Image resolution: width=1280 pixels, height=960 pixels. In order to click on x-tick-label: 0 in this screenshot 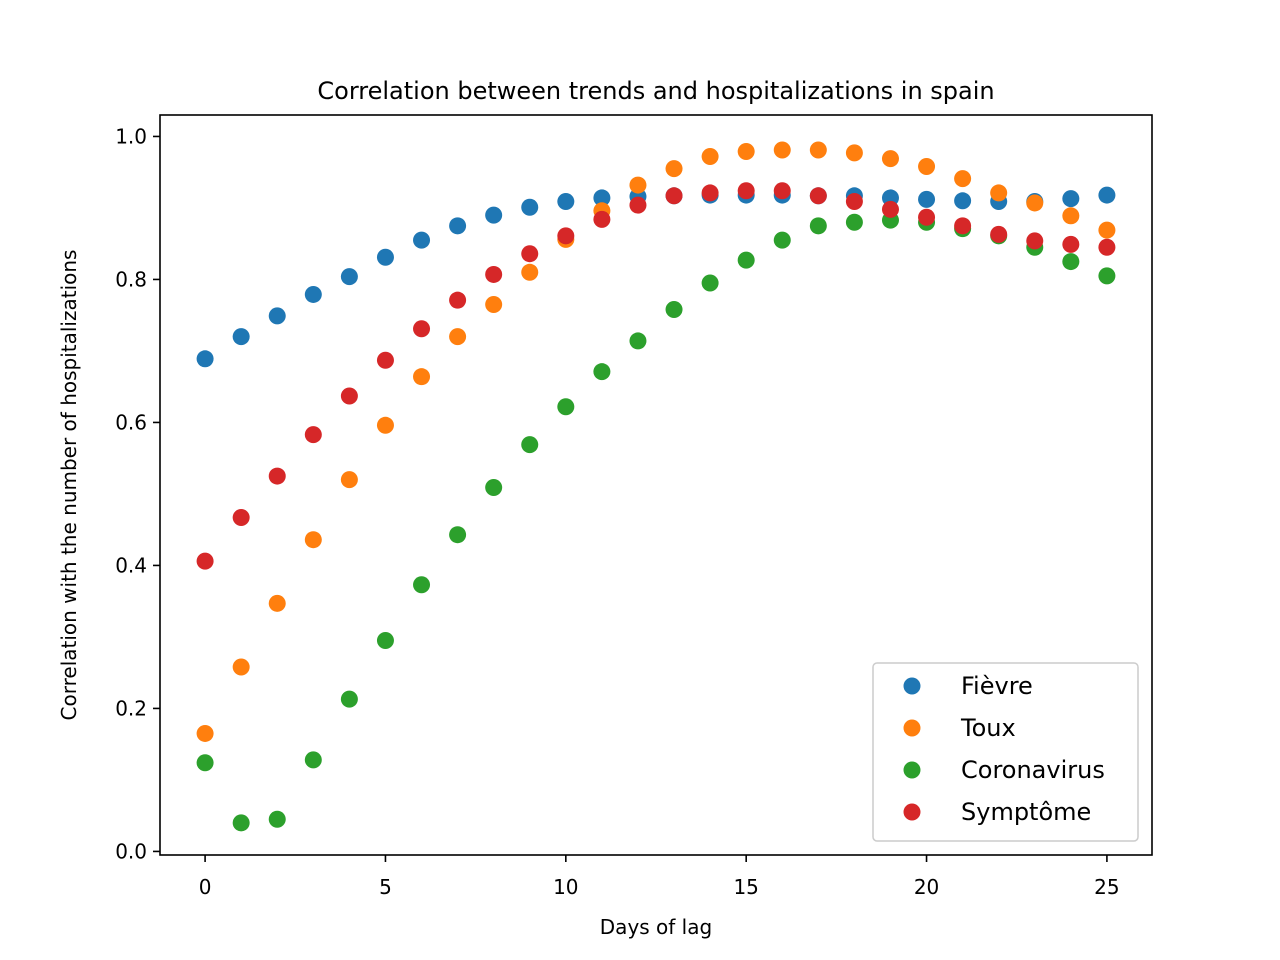, I will do `click(205, 887)`.